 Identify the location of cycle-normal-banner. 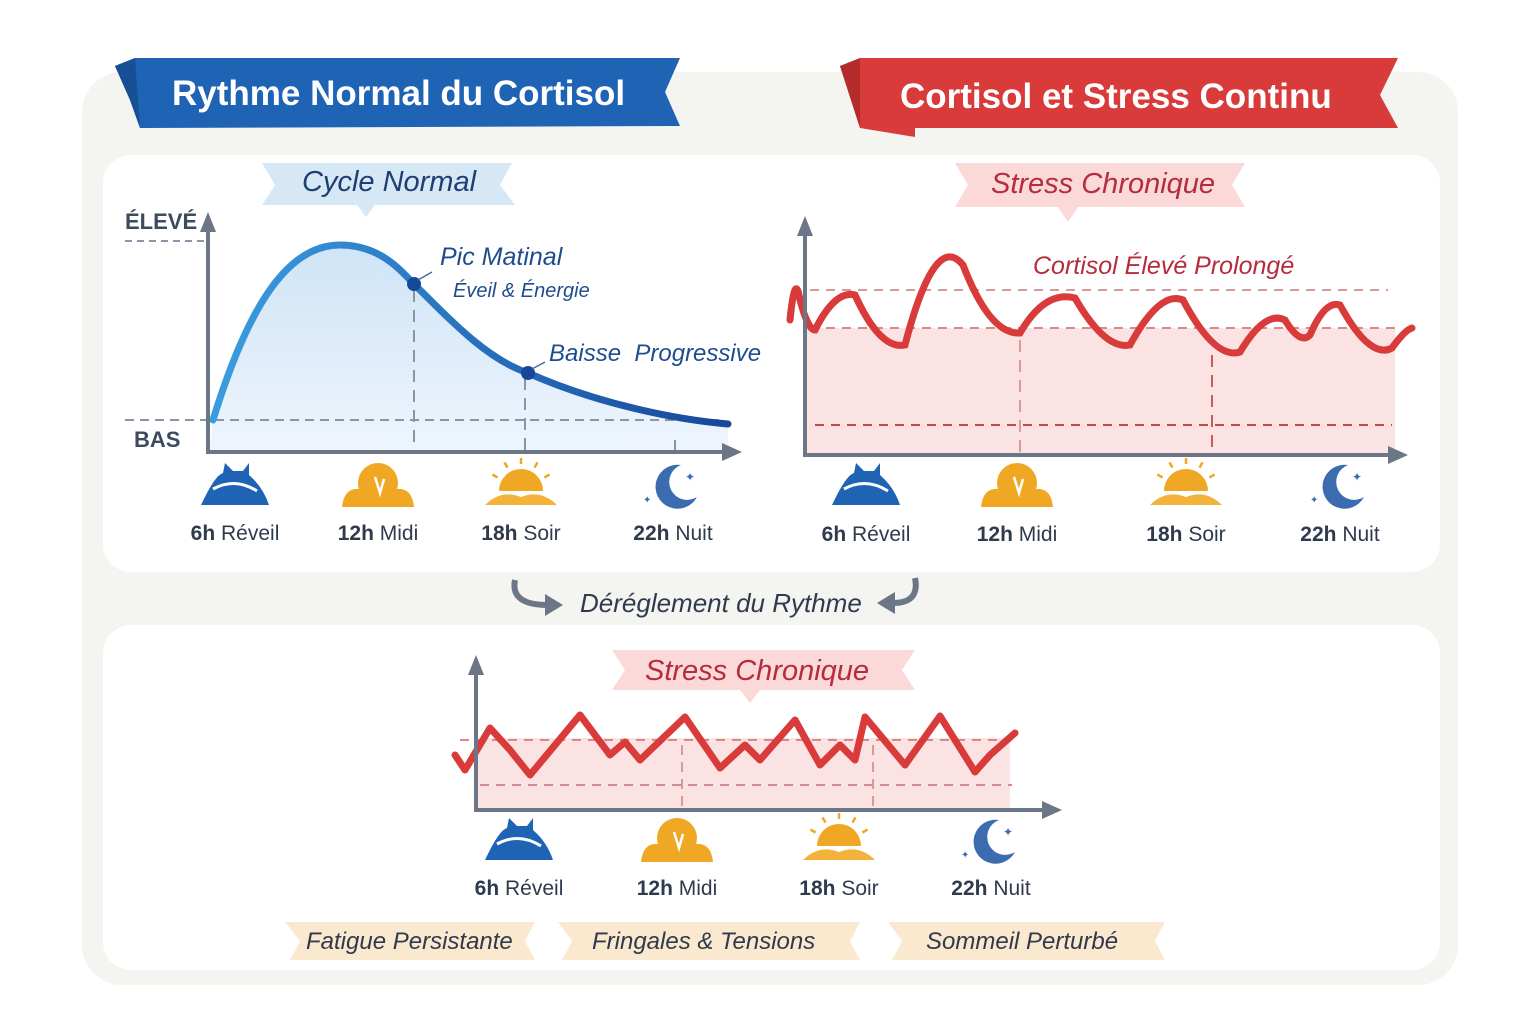
(388, 190).